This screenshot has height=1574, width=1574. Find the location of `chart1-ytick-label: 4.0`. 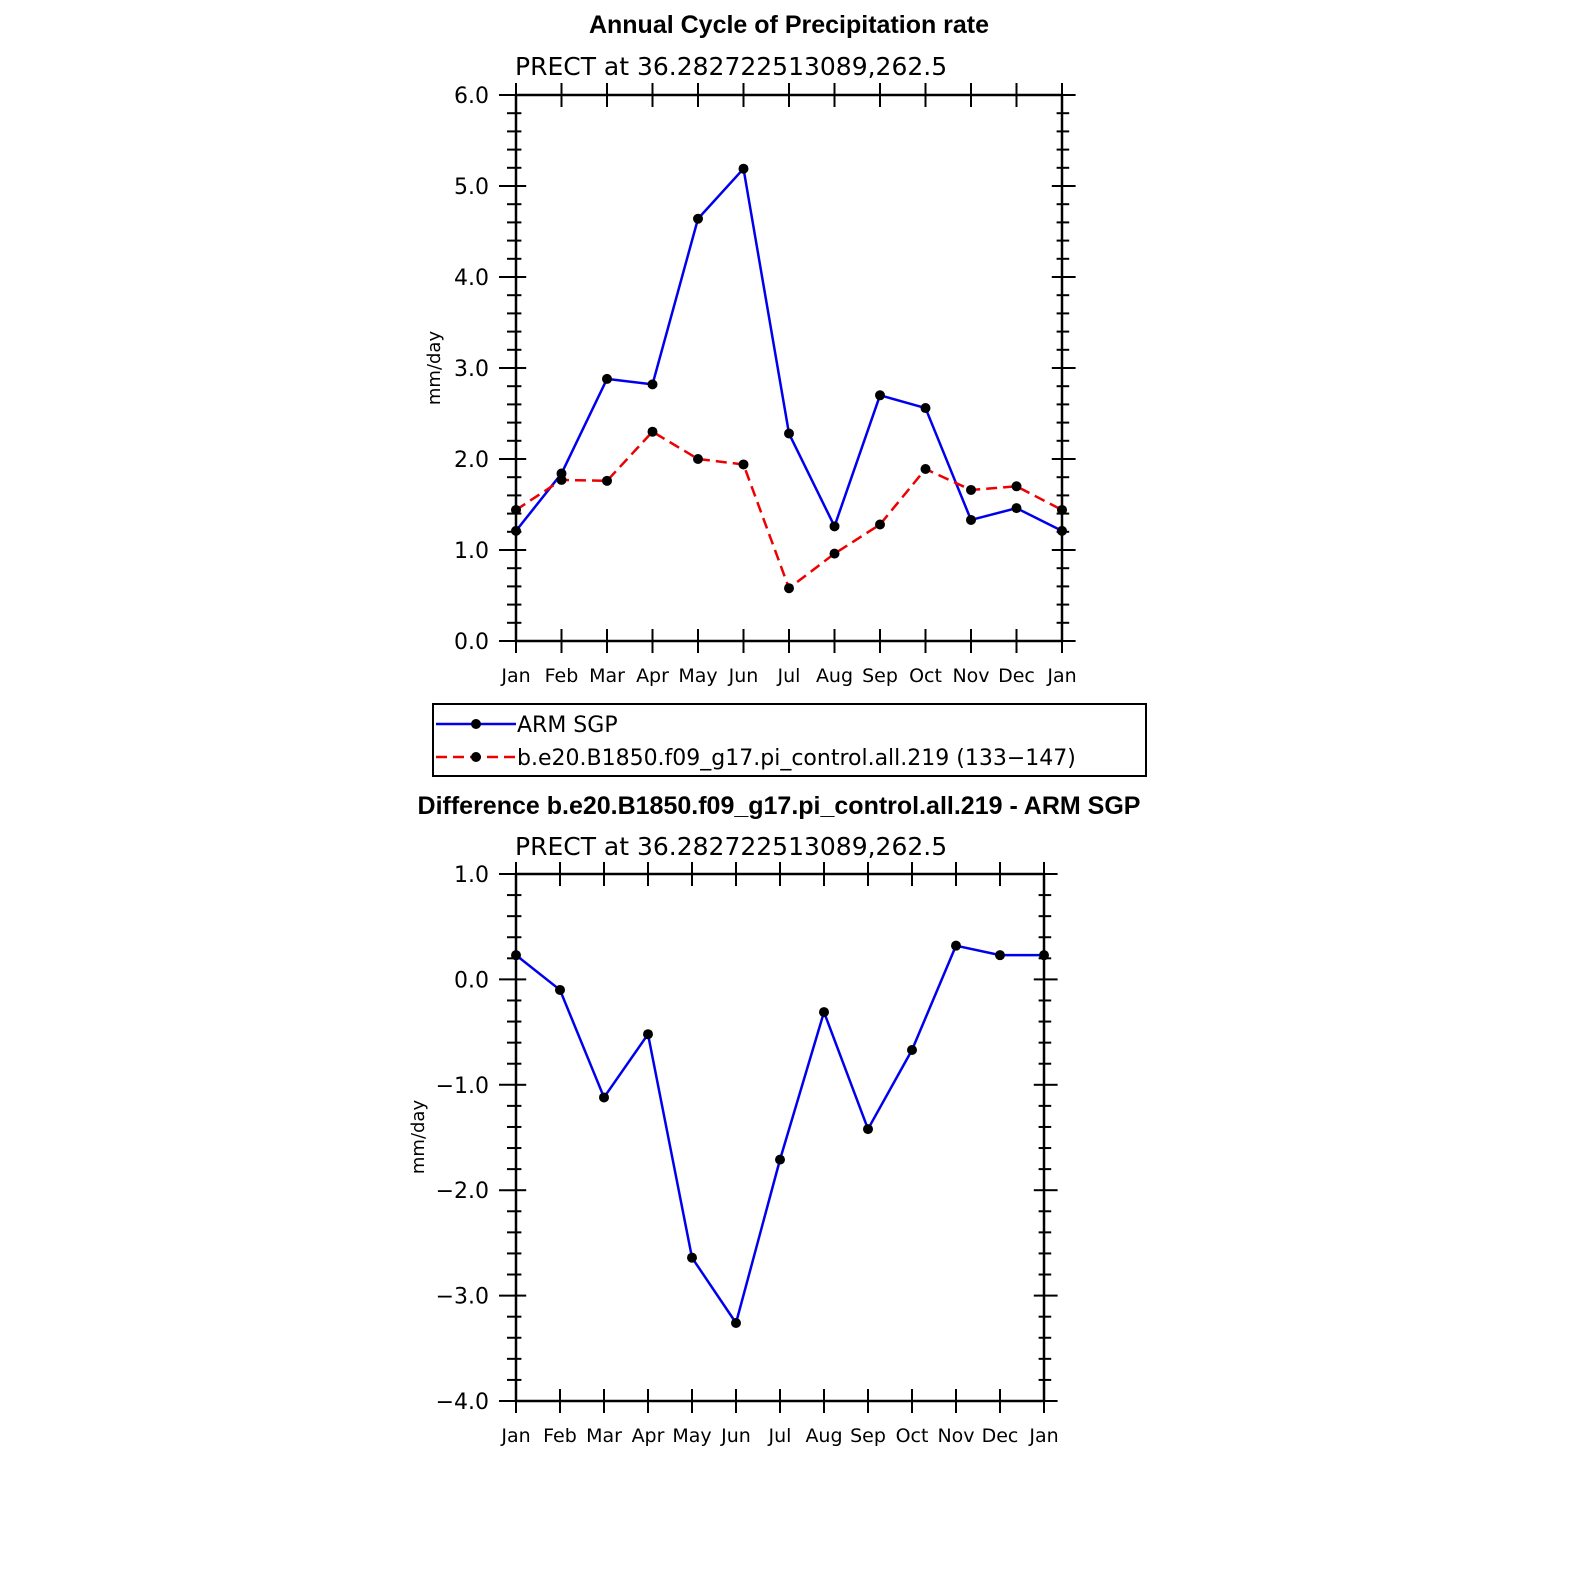

chart1-ytick-label: 4.0 is located at coordinates (471, 278).